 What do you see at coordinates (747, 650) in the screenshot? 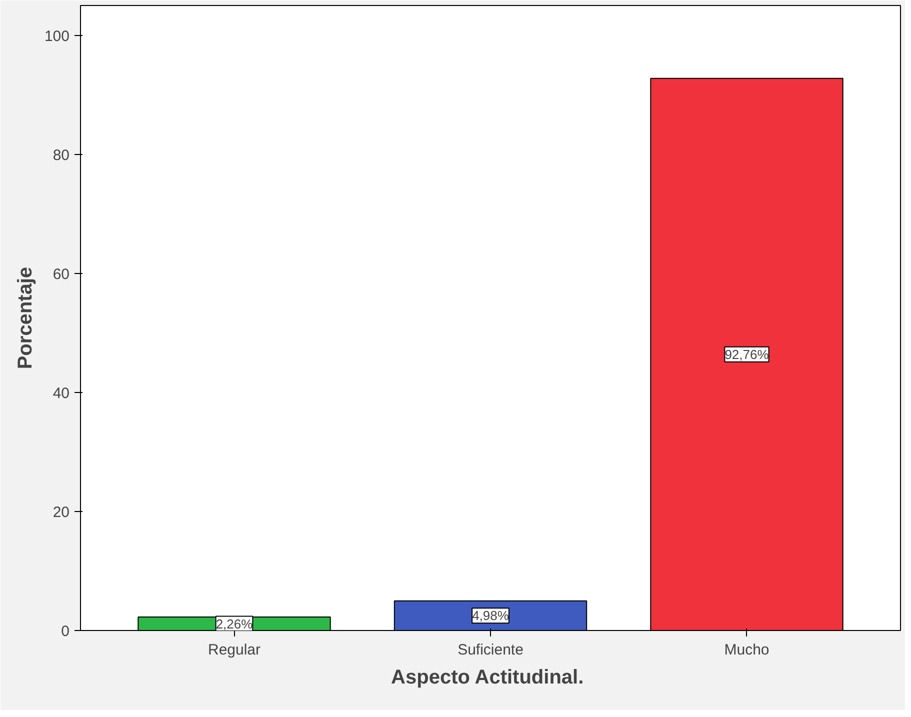
I see `x-tick-label: Mucho` at bounding box center [747, 650].